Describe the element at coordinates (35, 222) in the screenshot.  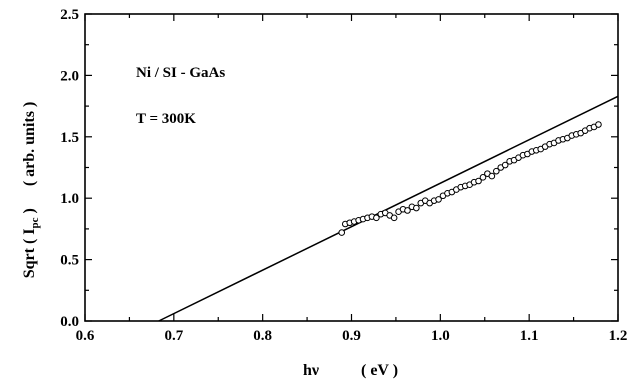
I see `y-axis-title-subscript: pc` at that location.